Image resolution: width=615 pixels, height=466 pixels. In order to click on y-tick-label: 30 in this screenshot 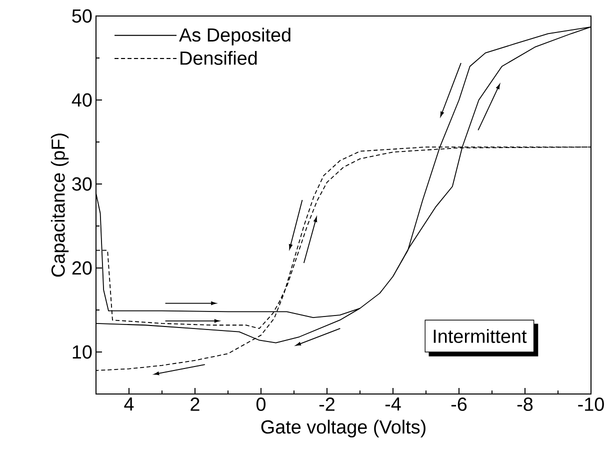, I will do `click(82, 184)`.